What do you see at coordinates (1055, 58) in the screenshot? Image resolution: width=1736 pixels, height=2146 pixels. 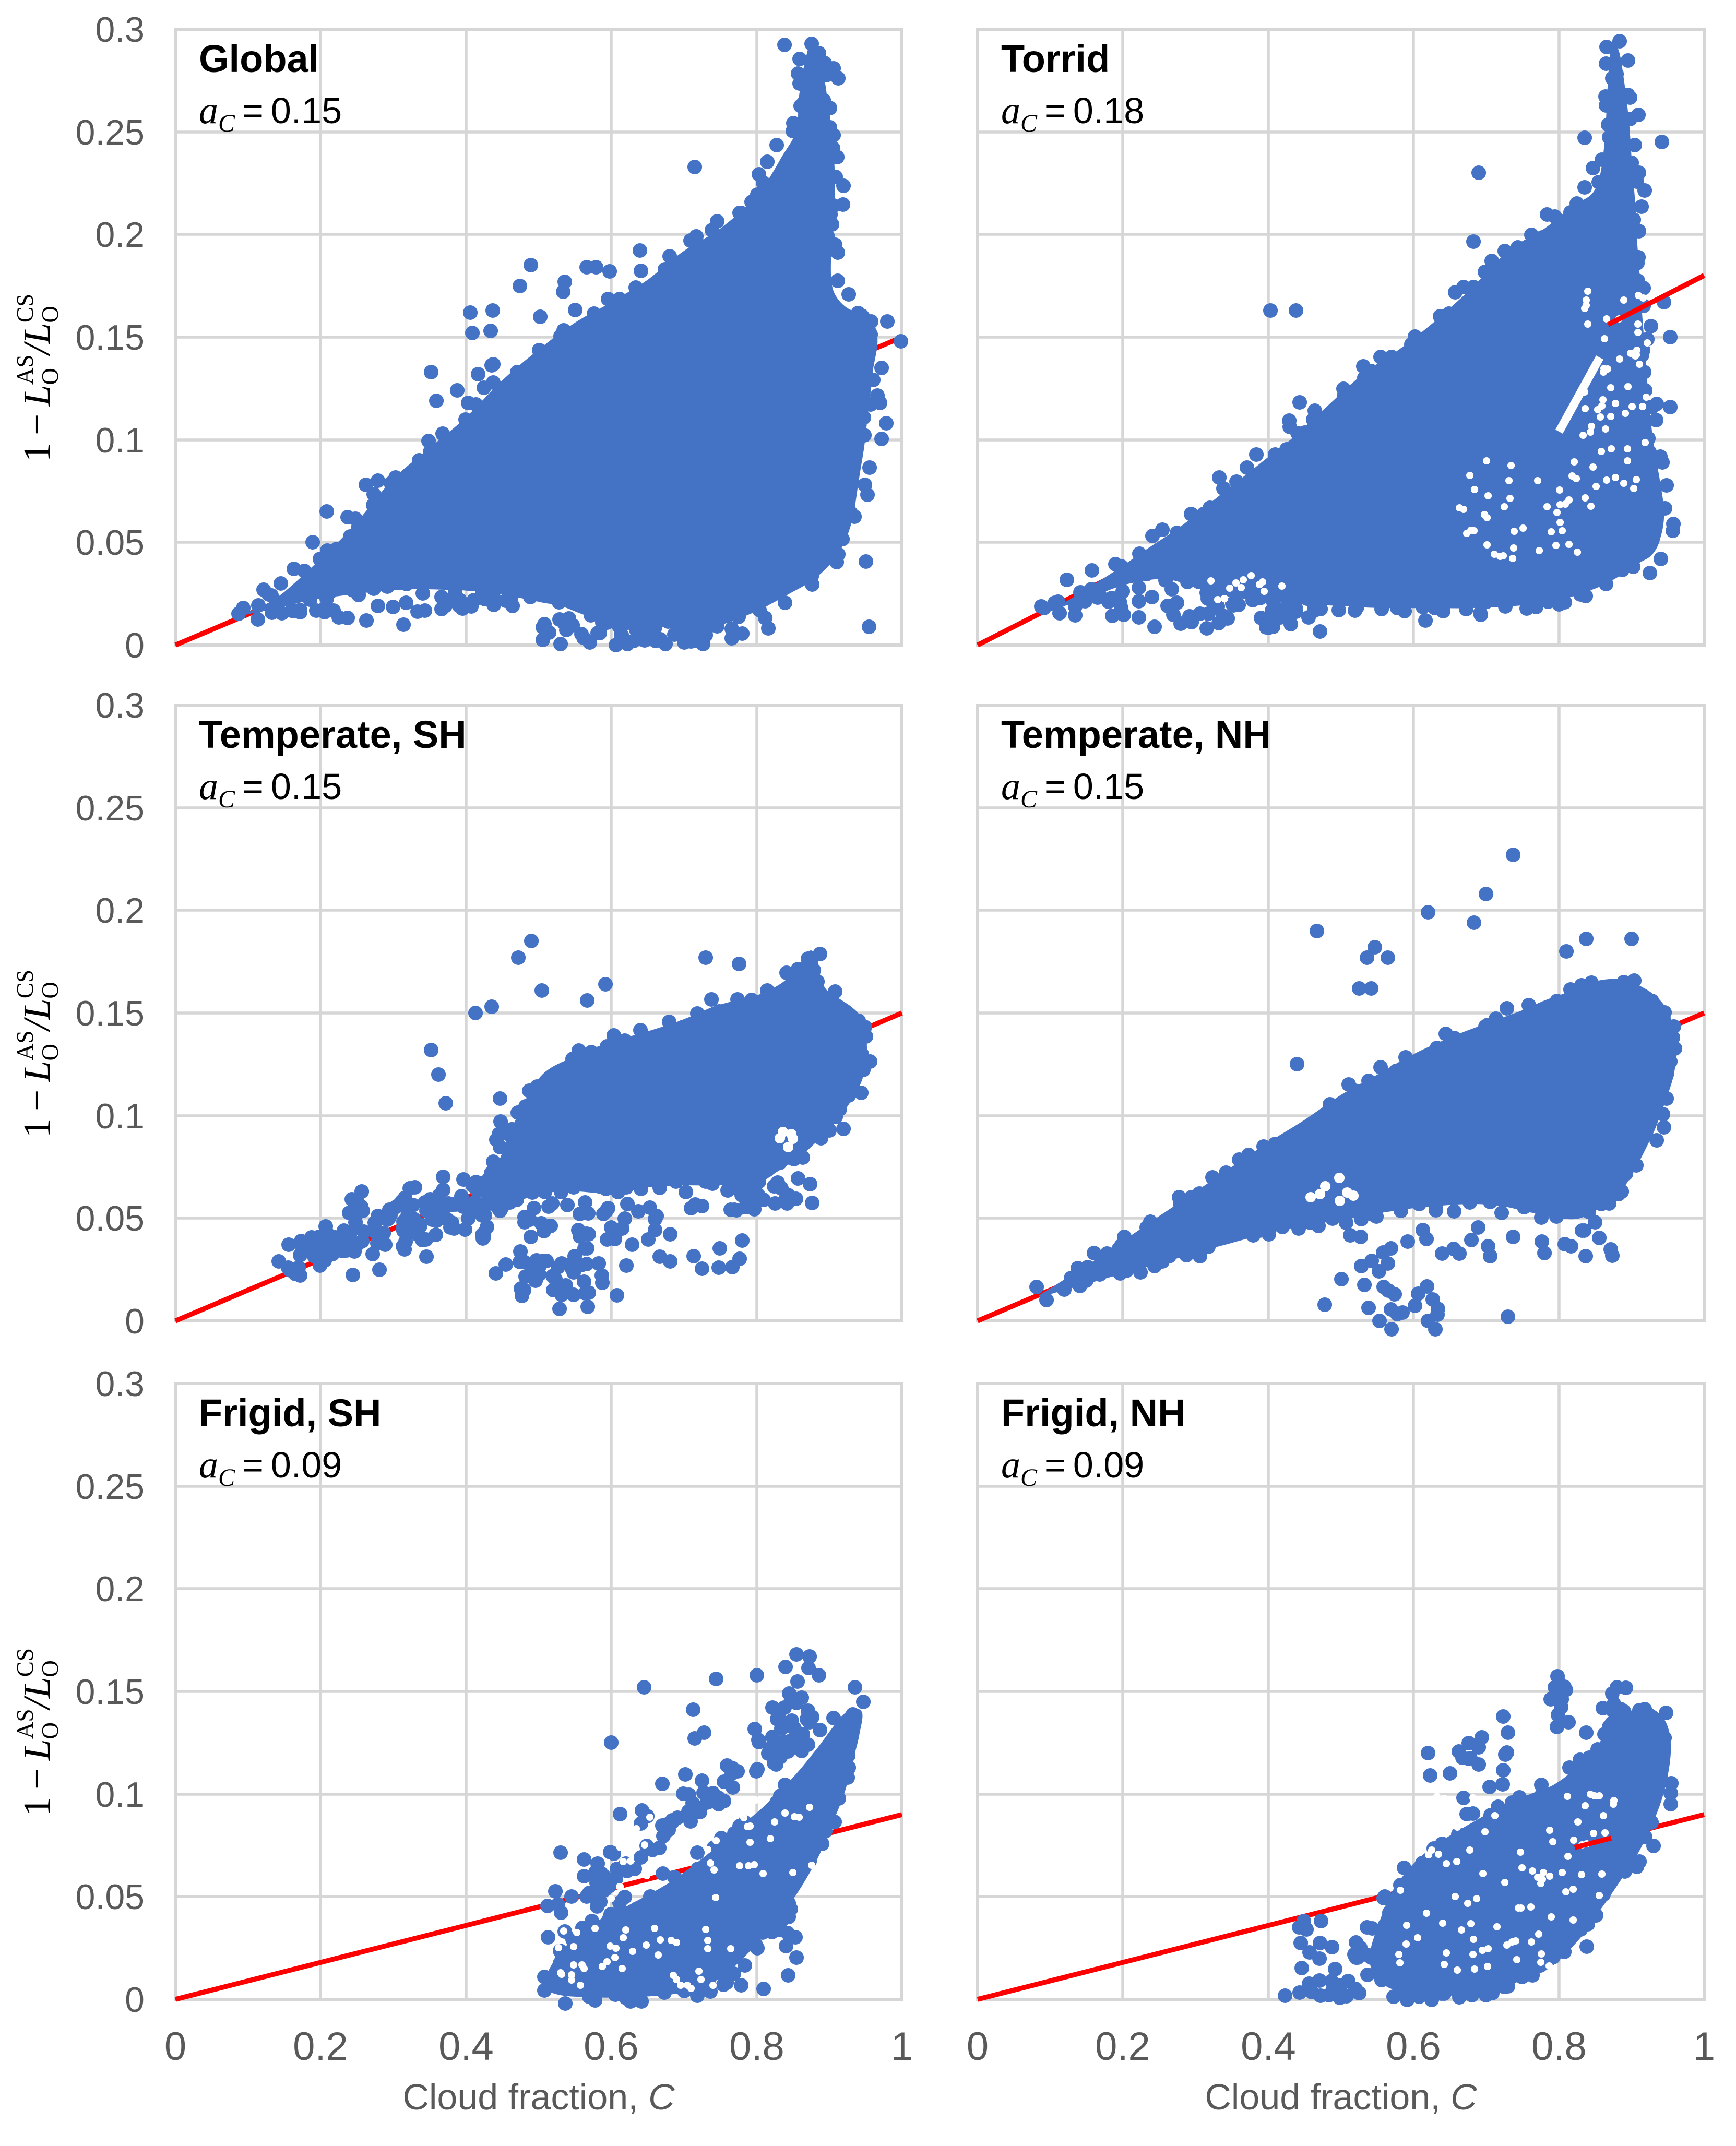 I see `svg-text: Torrid` at bounding box center [1055, 58].